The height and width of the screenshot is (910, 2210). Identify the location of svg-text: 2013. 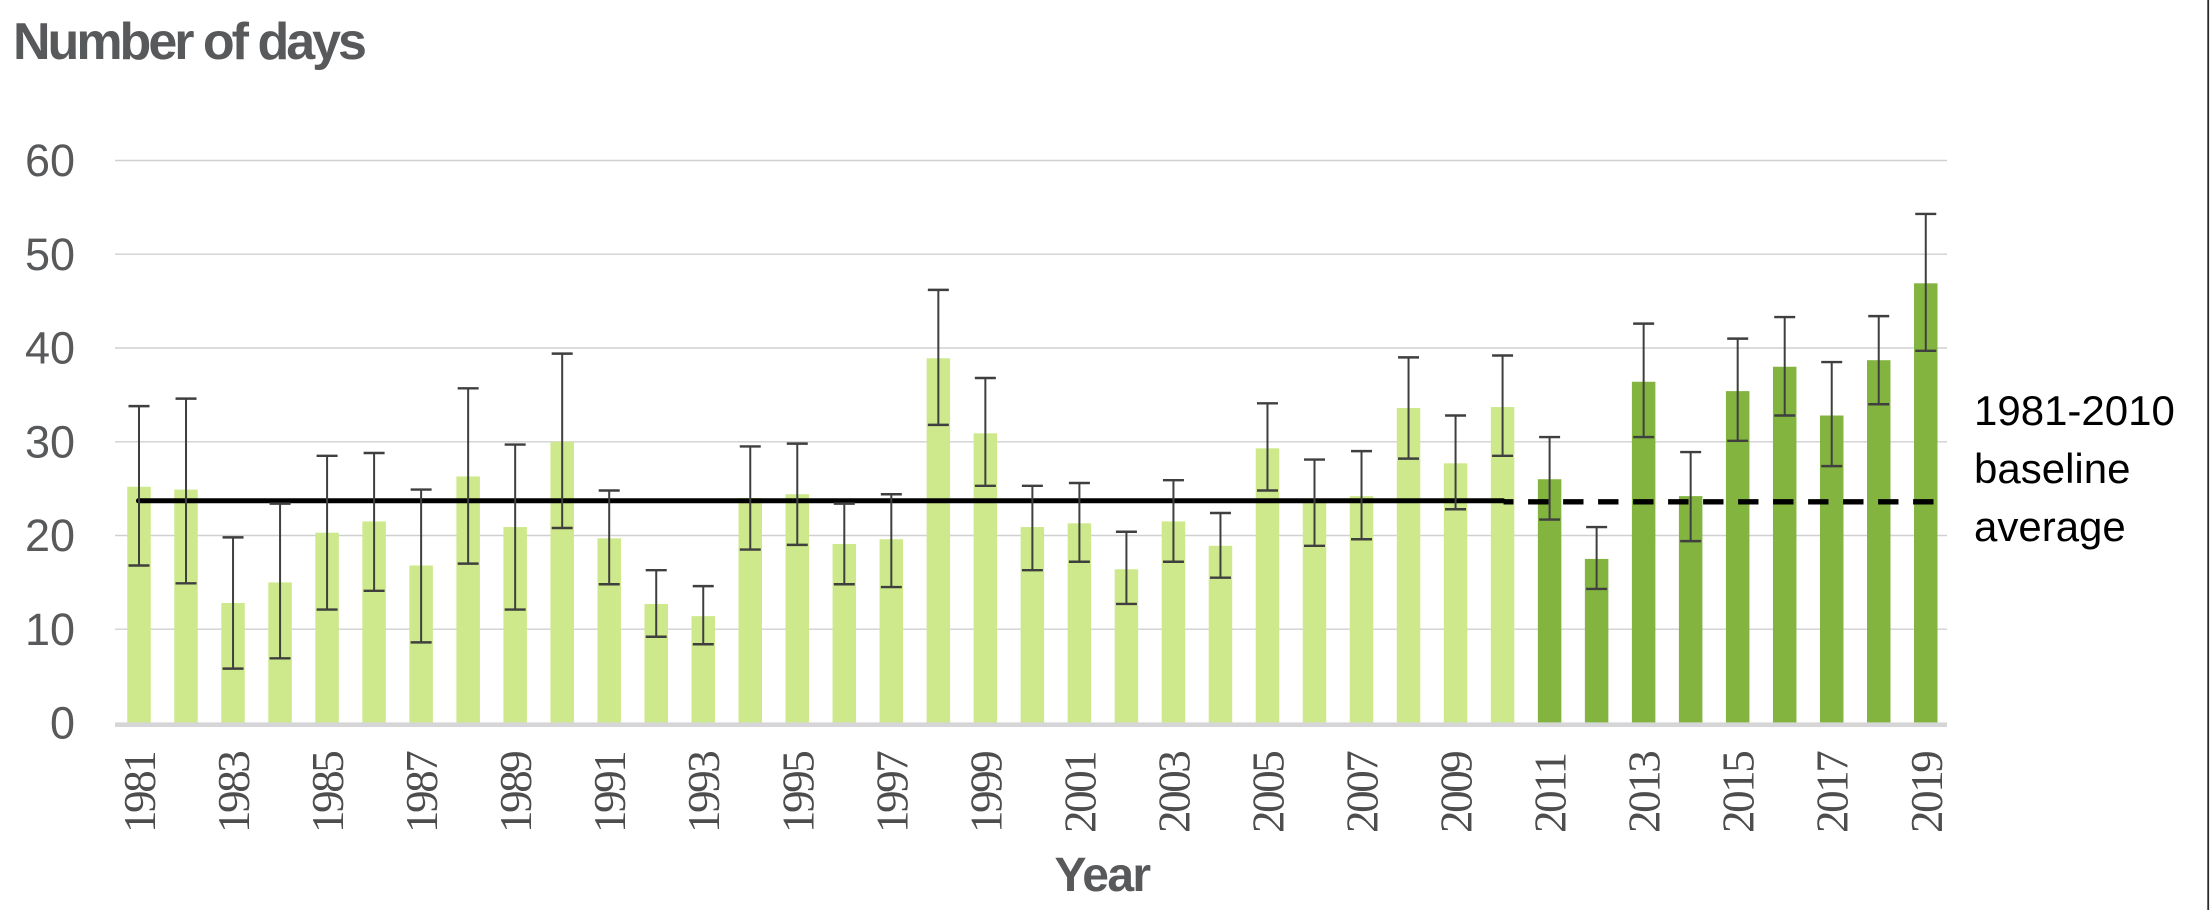
(1645, 792).